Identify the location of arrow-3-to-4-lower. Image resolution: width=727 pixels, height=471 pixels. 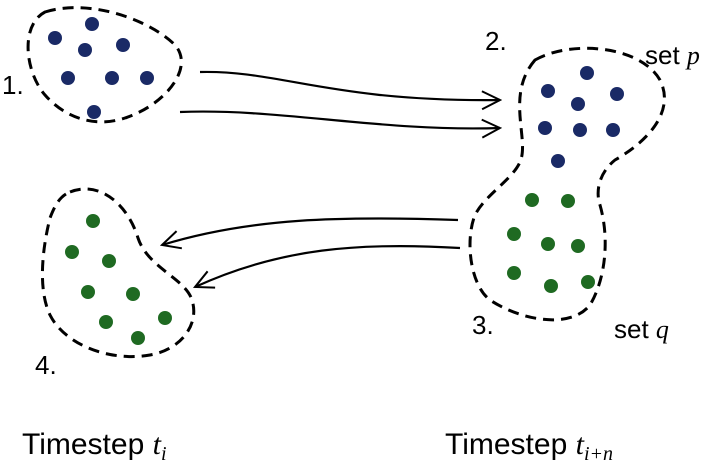
(328, 265).